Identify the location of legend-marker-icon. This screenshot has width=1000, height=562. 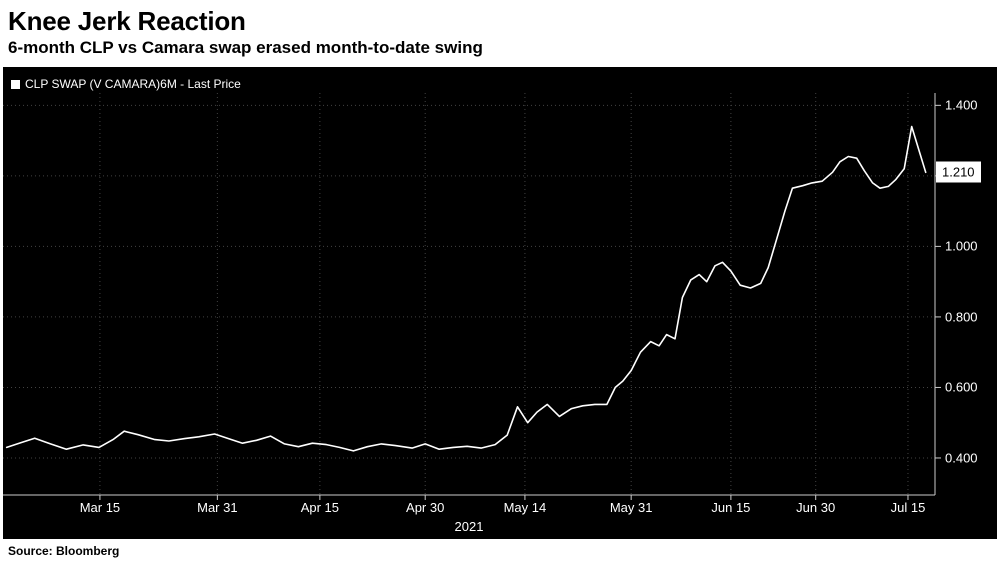
(15, 84).